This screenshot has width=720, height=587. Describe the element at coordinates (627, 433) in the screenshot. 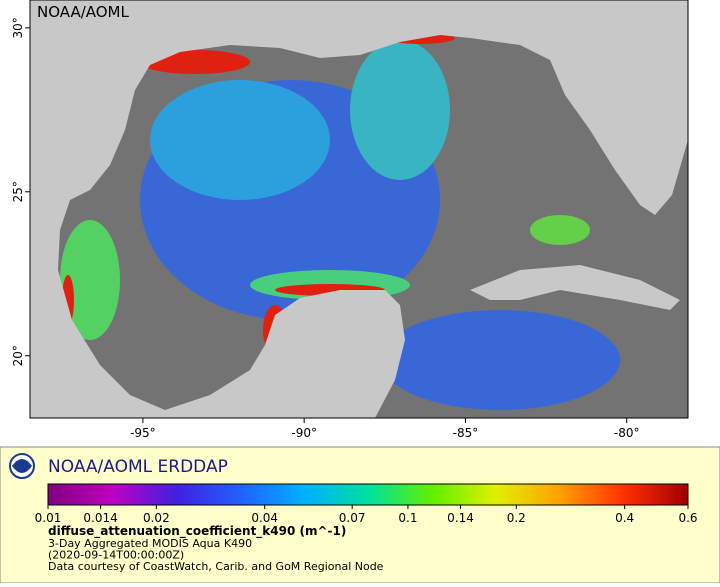

I see `x-tick-label: -80°` at that location.